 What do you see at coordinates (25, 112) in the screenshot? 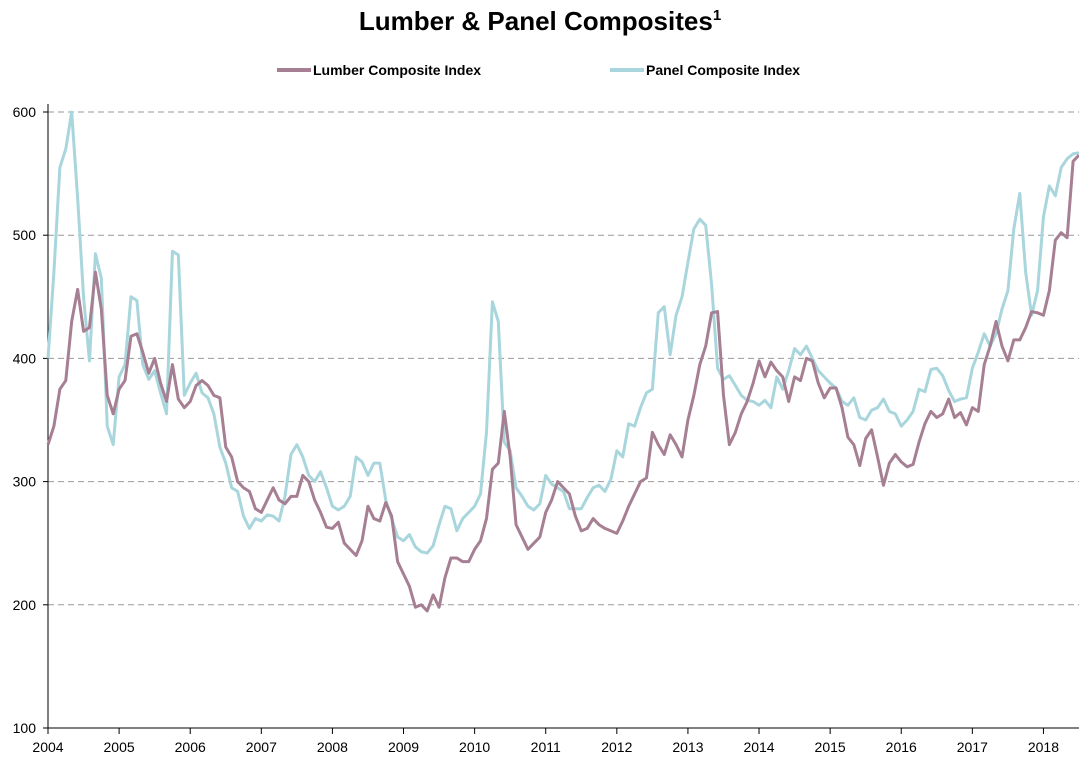
I see `y-tick-label: 600` at bounding box center [25, 112].